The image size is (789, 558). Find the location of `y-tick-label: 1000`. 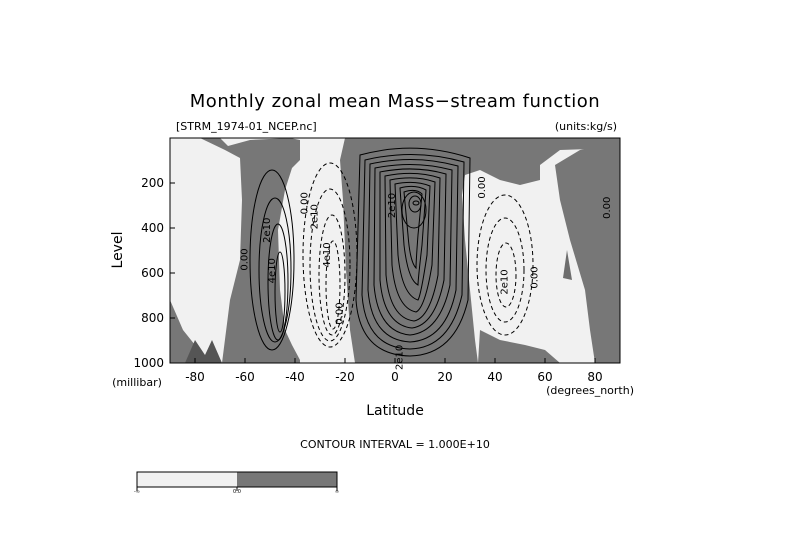

y-tick-label: 1000 is located at coordinates (148, 363).